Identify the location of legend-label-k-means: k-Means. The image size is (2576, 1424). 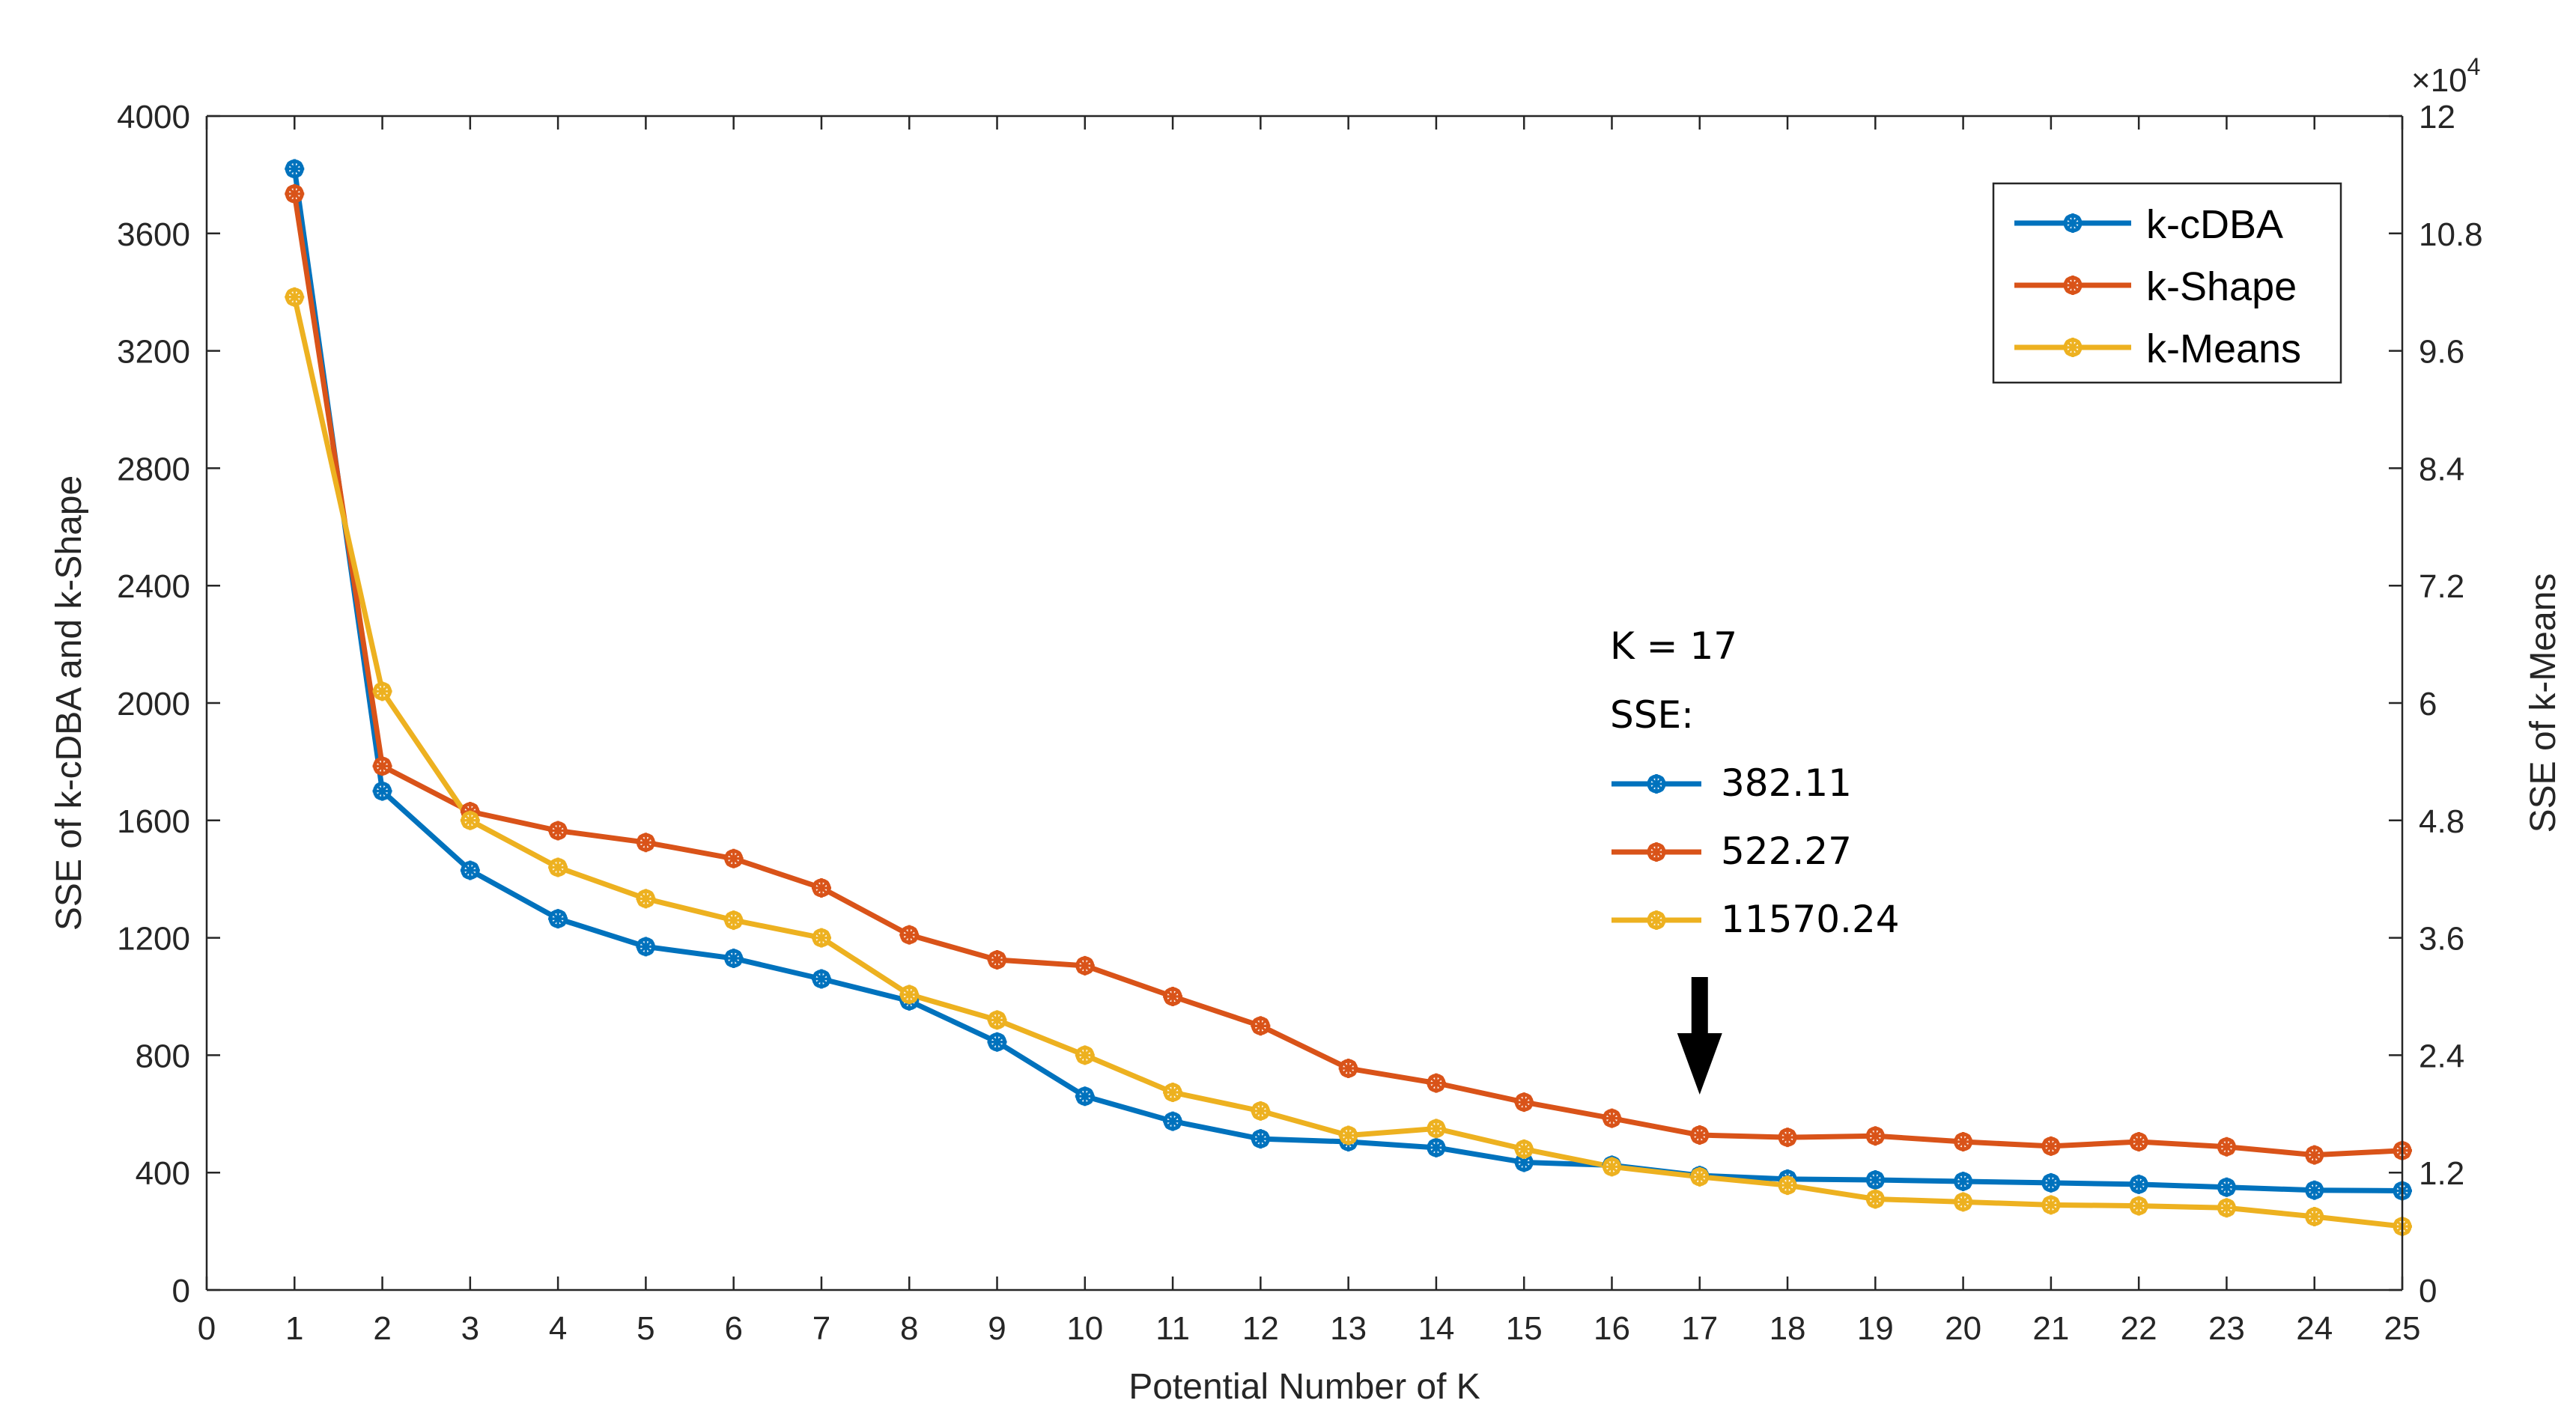
(2223, 348).